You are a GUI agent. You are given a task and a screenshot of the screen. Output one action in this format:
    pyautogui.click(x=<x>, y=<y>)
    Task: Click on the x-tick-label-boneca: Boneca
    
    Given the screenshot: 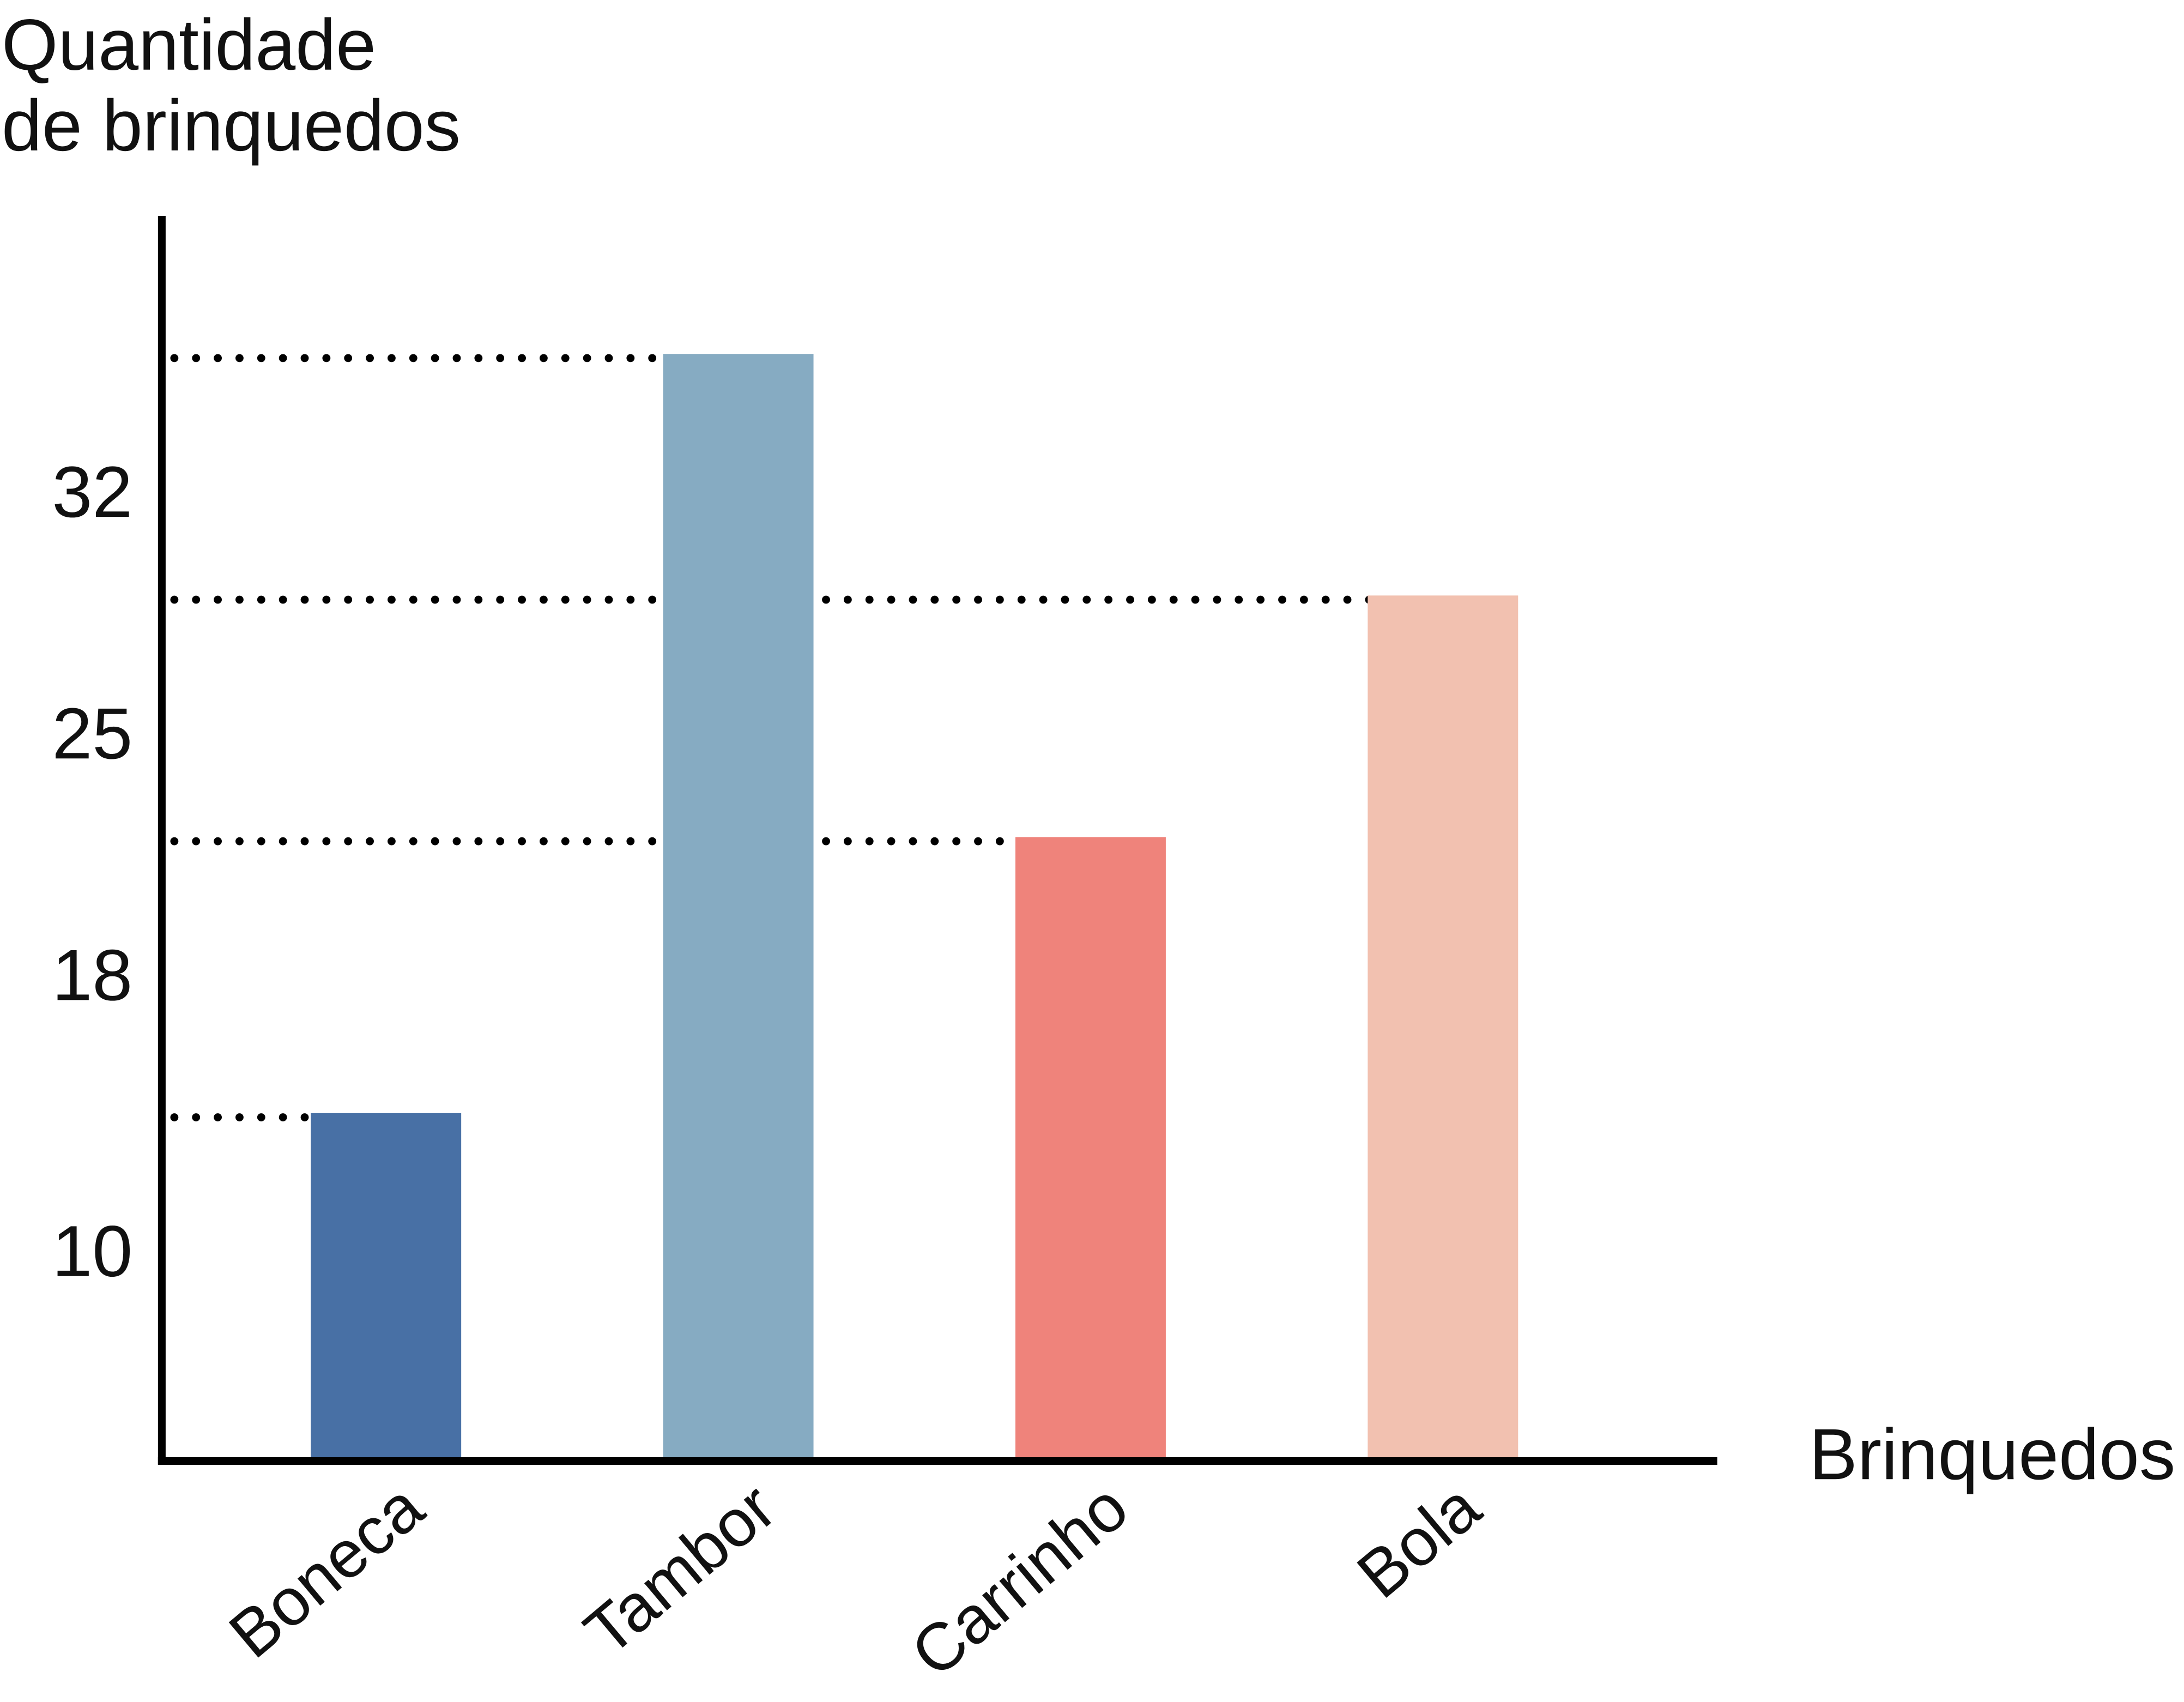 What is the action you would take?
    pyautogui.click(x=326, y=1570)
    